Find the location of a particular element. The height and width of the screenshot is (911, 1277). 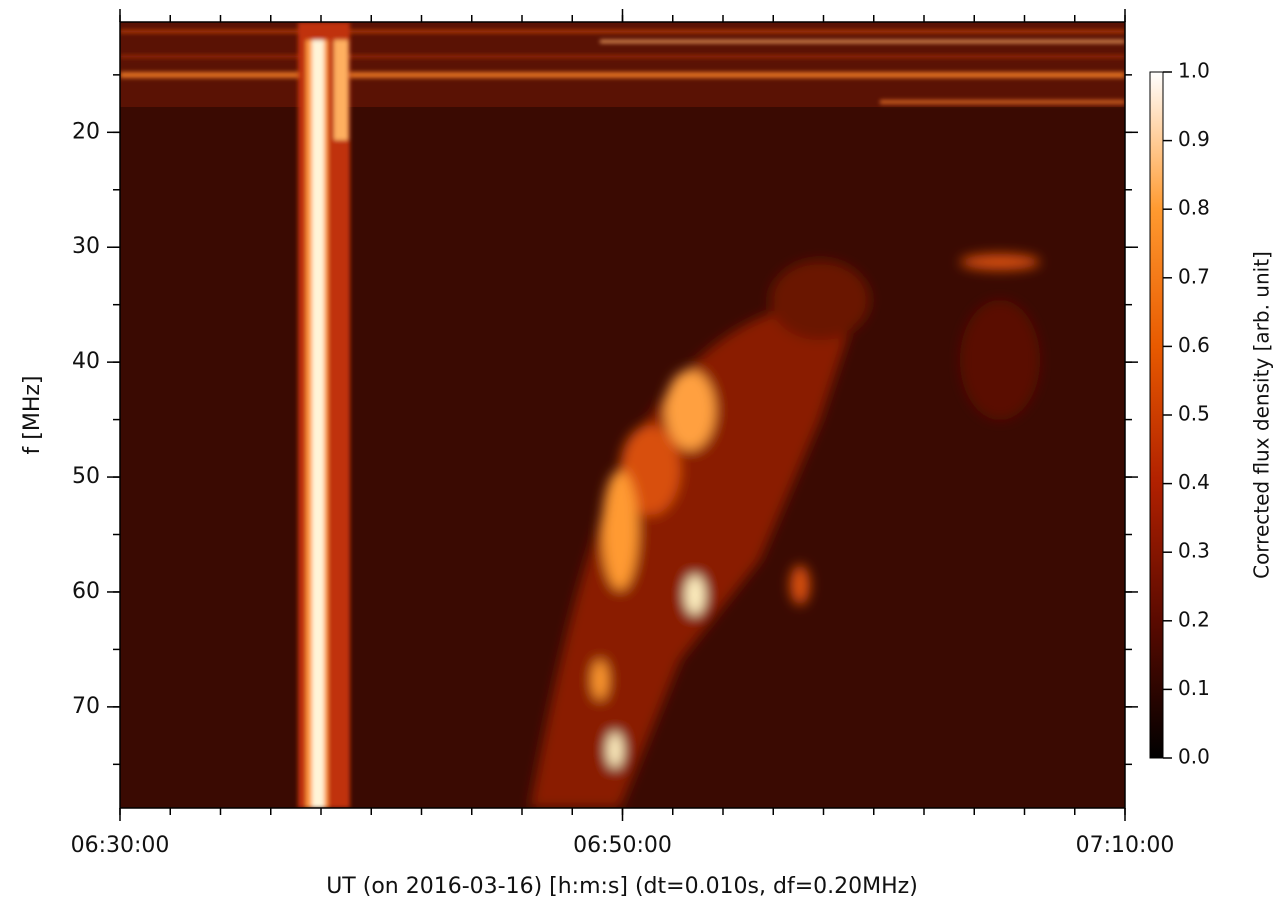

y-tick-label: 20 is located at coordinates (86, 131).